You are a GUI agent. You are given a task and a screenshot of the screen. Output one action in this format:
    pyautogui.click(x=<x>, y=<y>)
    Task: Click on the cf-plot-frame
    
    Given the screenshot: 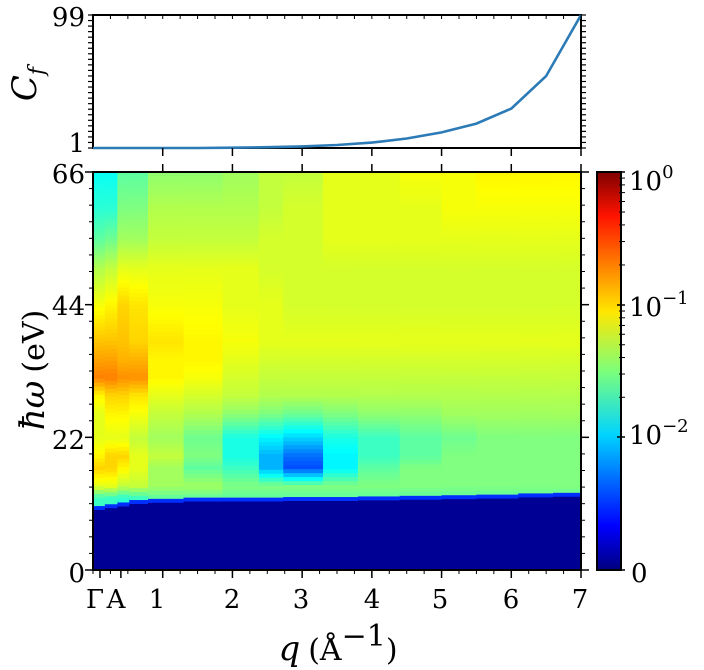 What is the action you would take?
    pyautogui.click(x=337, y=81)
    